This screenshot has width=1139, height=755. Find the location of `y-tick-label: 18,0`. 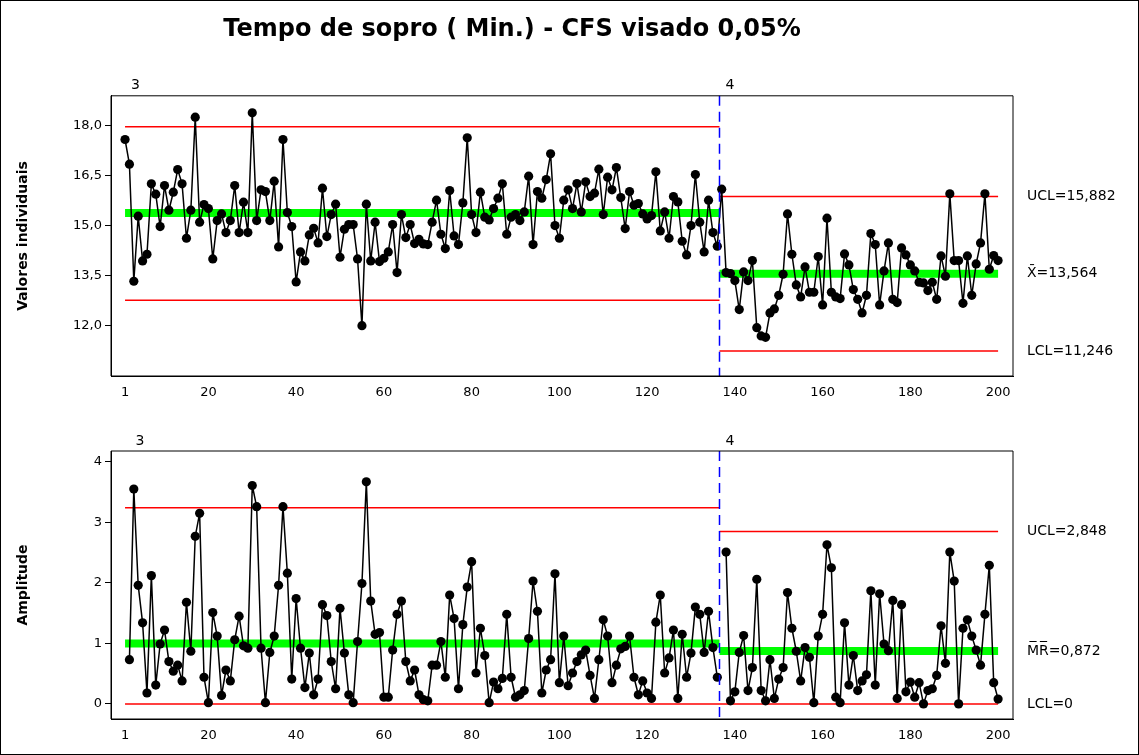

y-tick-label: 18,0 is located at coordinates (87, 125).